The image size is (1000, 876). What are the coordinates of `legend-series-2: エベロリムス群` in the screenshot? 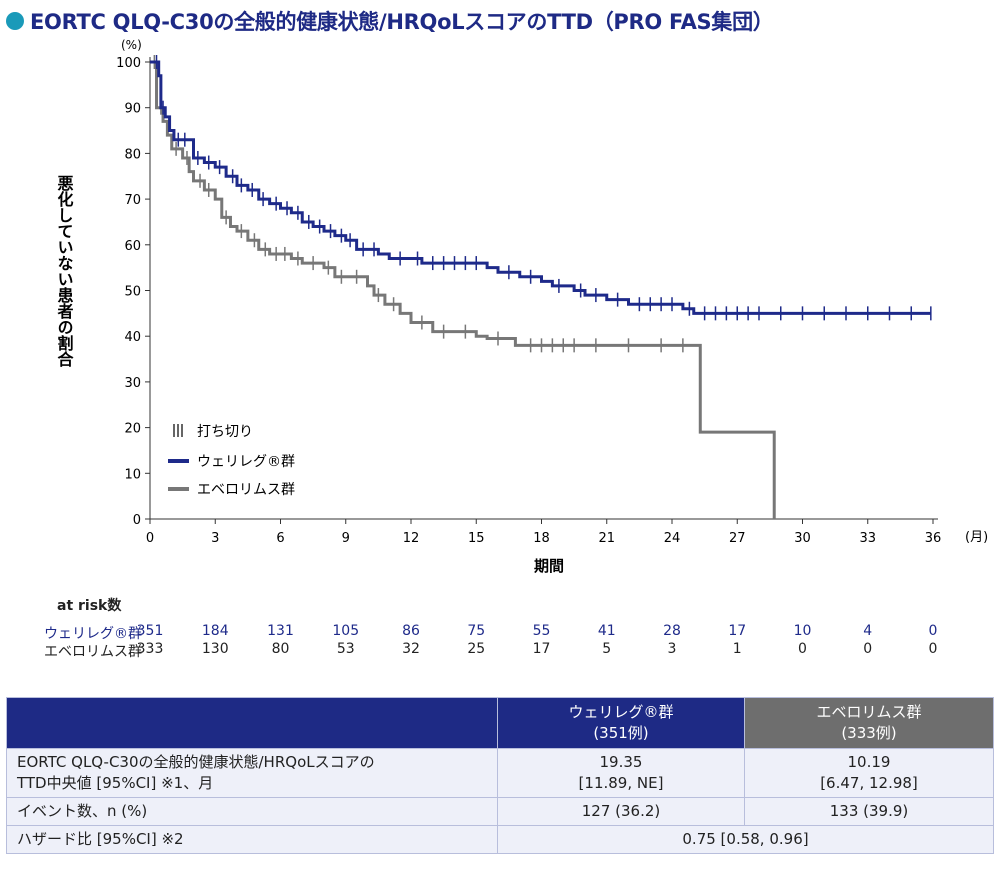 It's located at (231, 490).